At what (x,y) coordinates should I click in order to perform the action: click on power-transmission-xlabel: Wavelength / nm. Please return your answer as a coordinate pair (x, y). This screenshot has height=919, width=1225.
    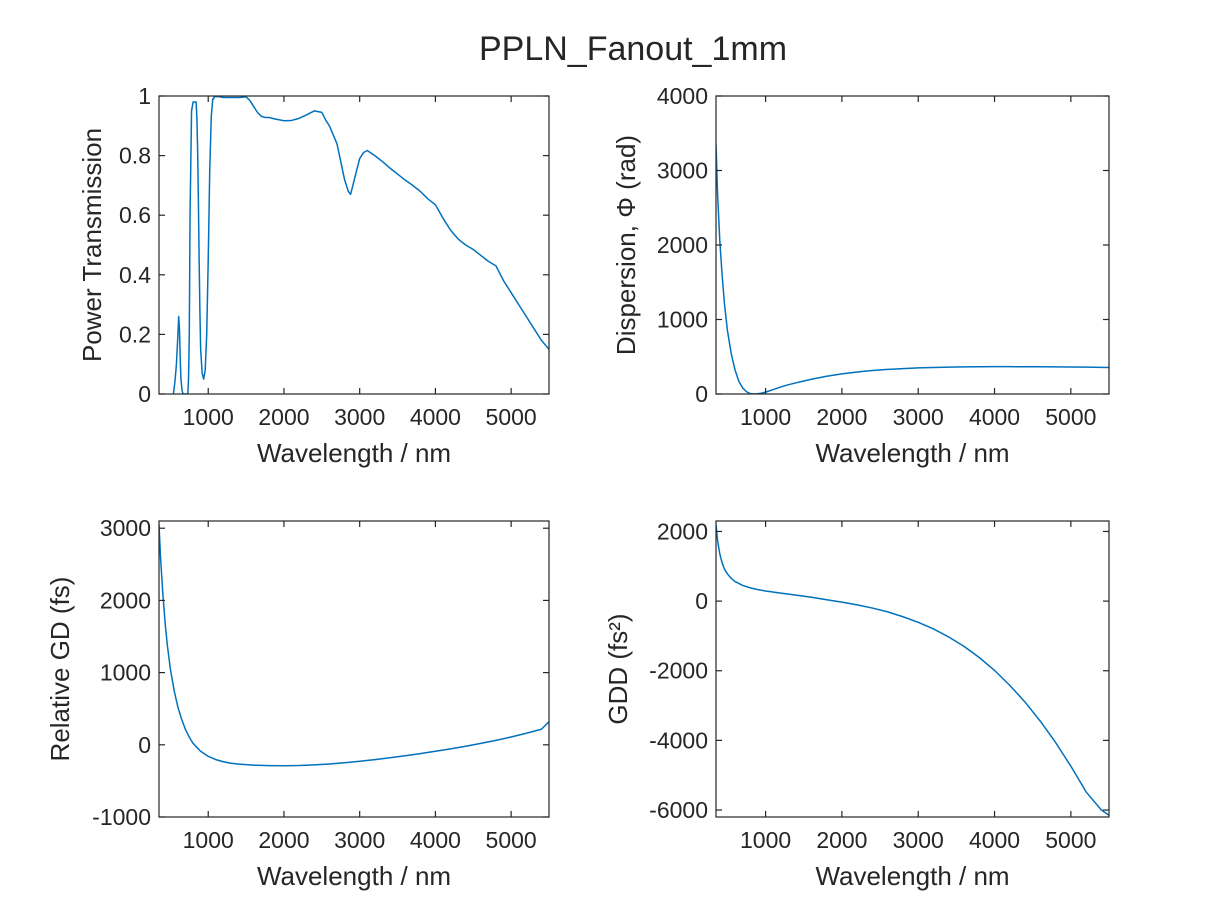
    Looking at the image, I should click on (354, 453).